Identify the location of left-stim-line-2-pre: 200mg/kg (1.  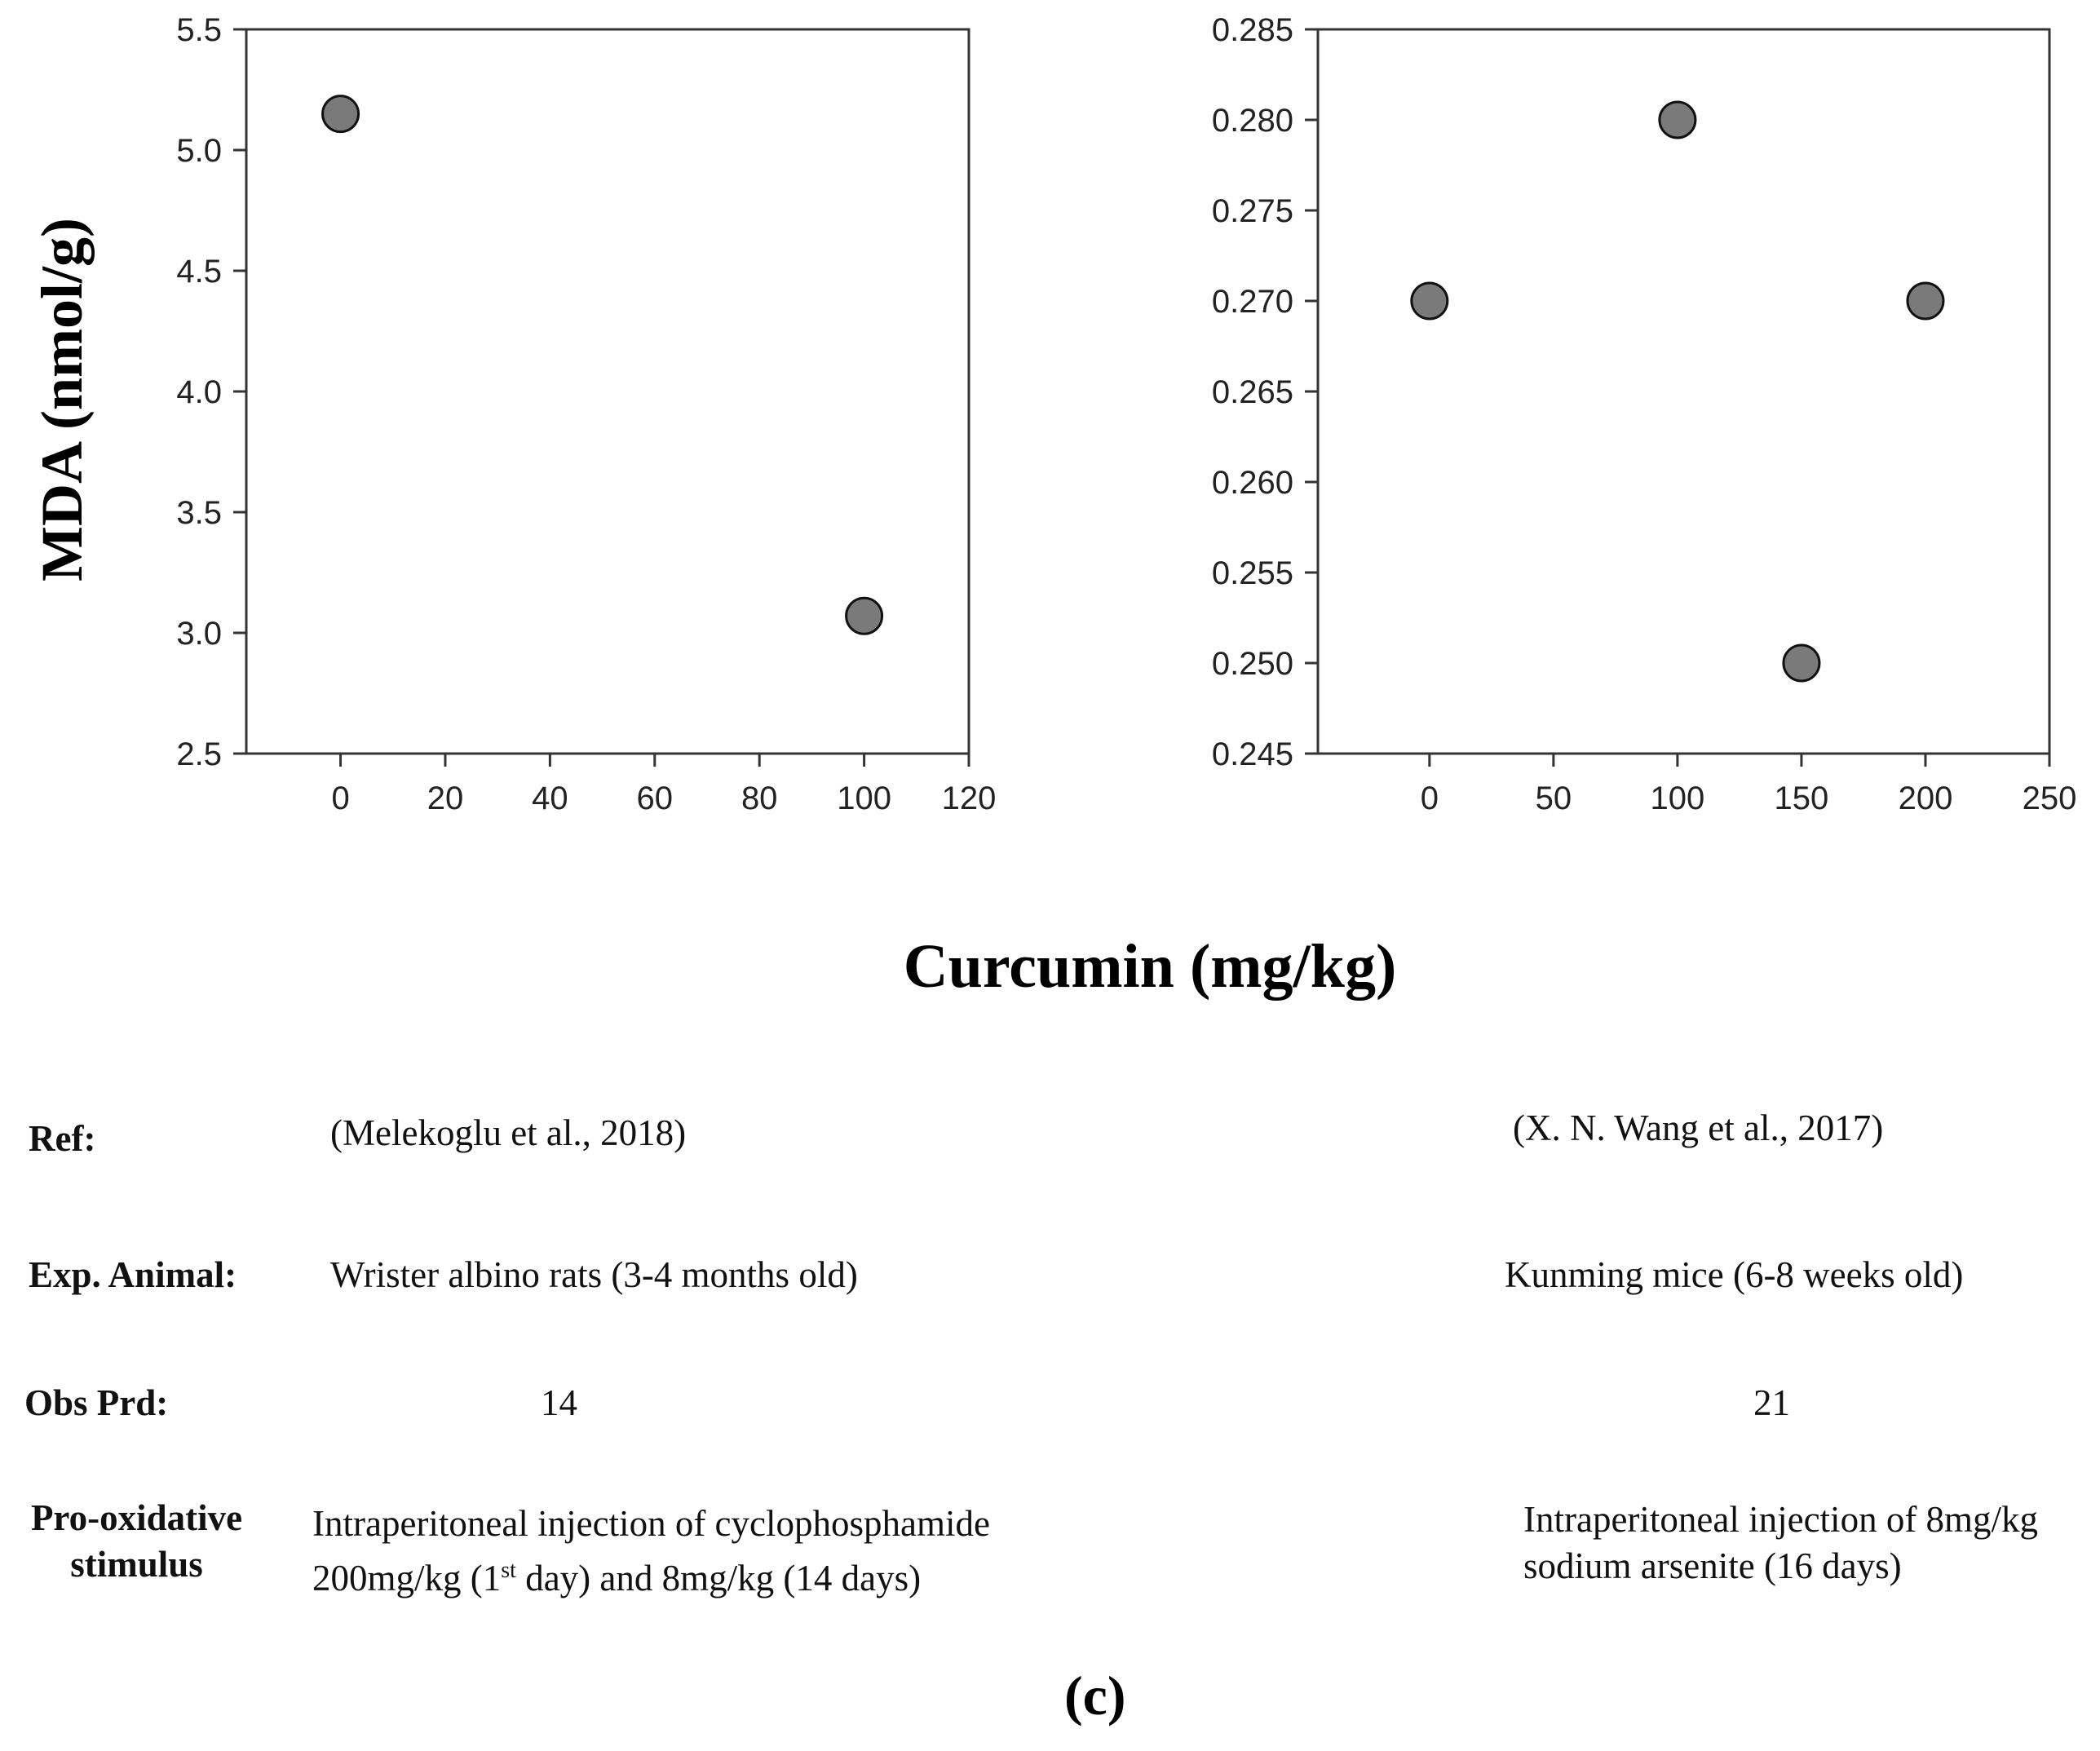
(407, 1578).